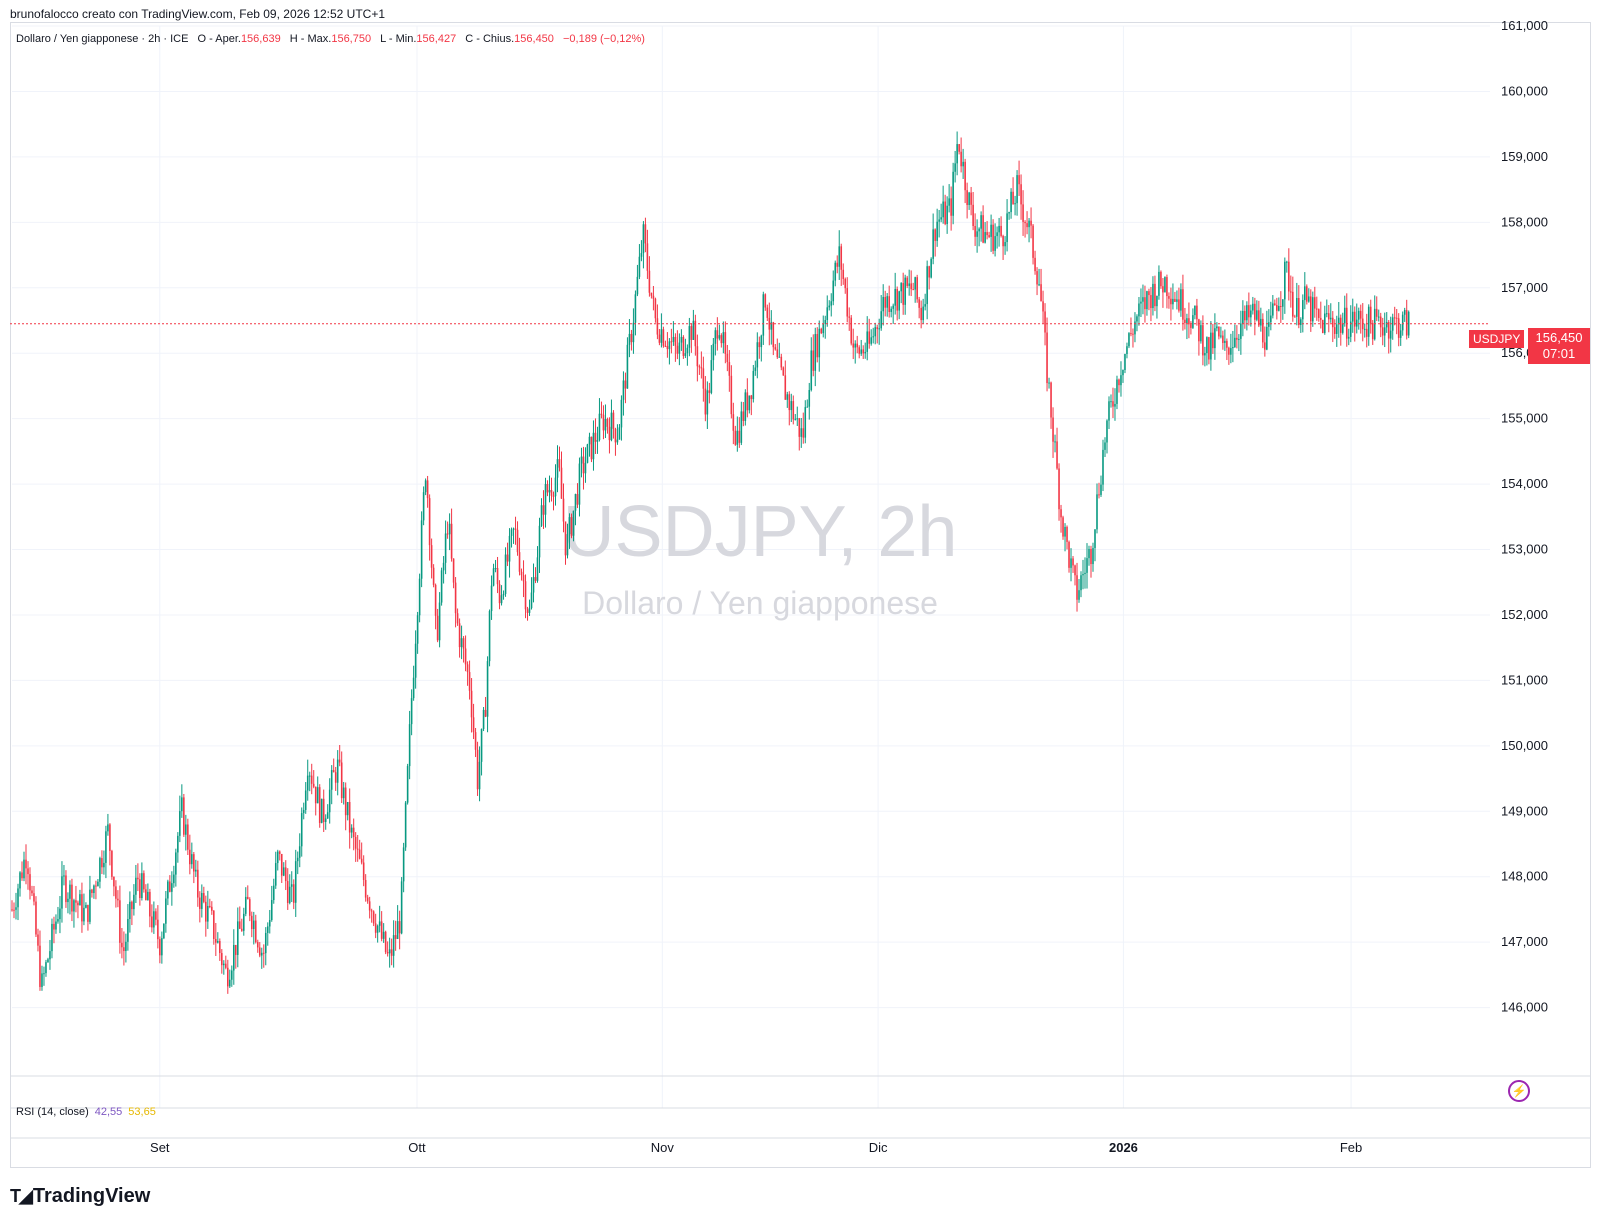 The image size is (1600, 1220). What do you see at coordinates (108, 1112) in the screenshot?
I see `rsi-value: 42,55` at bounding box center [108, 1112].